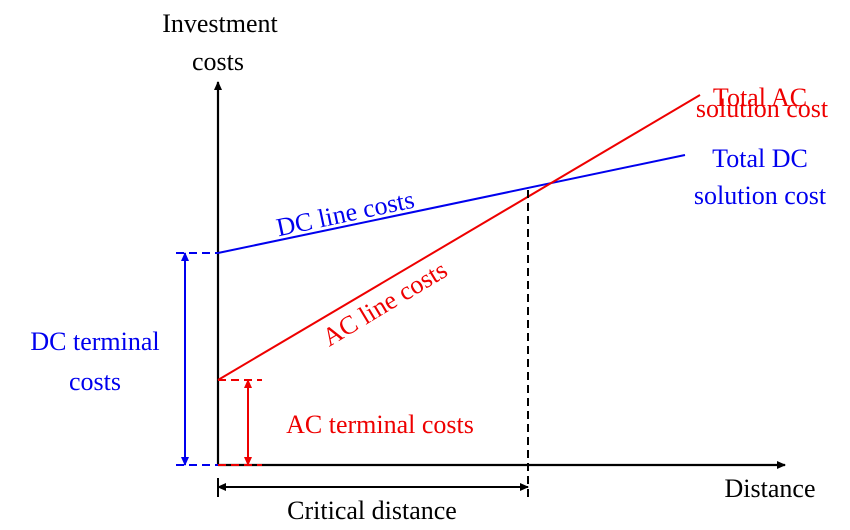  I want to click on dc-line-label: DC line costs, so click(345, 213).